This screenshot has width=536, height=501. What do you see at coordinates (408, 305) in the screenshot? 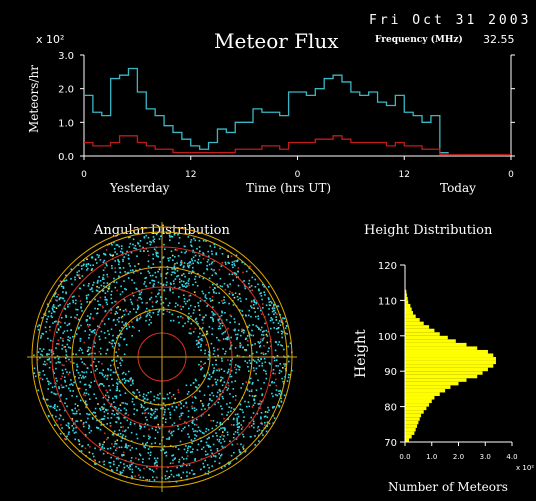
I see `height-bar` at bounding box center [408, 305].